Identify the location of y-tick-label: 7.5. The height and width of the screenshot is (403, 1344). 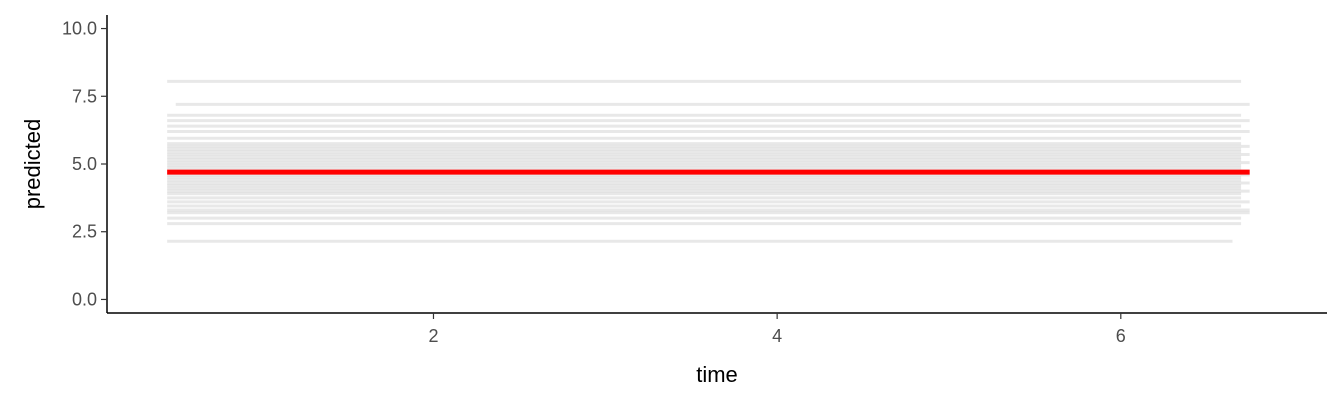
(84, 96).